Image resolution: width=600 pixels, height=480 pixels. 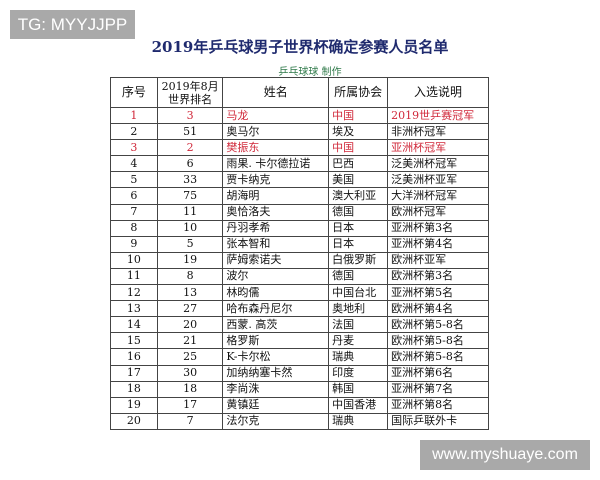 I want to click on cell-note: 国际乒联外卡, so click(x=438, y=421).